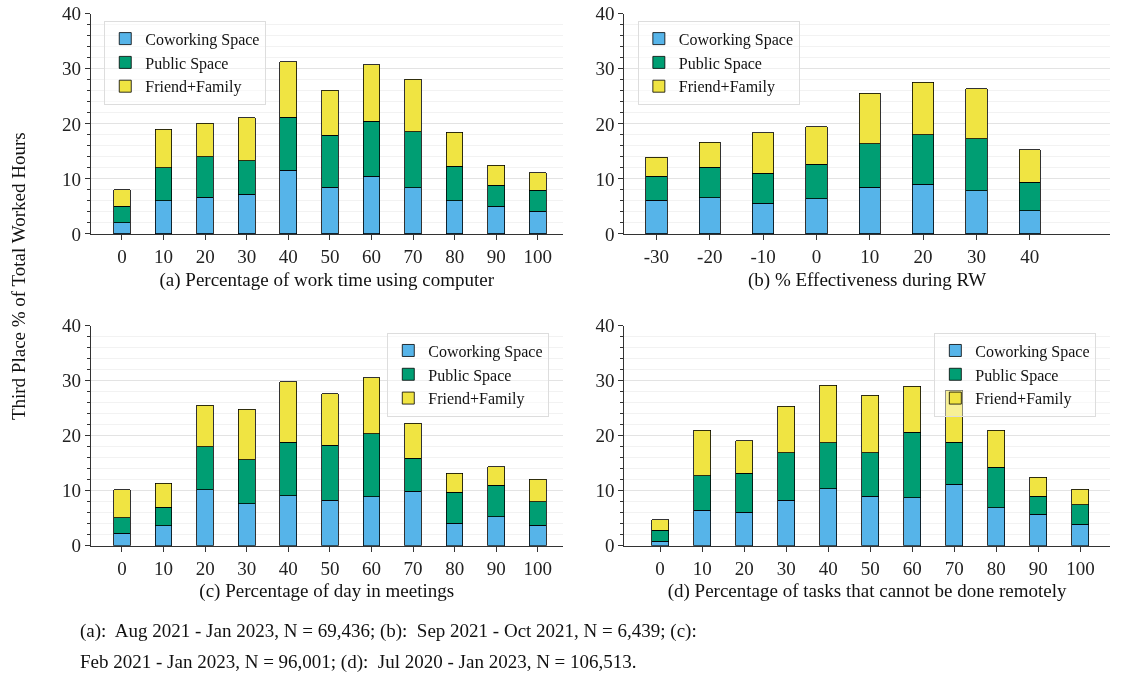 The height and width of the screenshot is (690, 1121). I want to click on text: (a): Aug 2021 - Jan 2023, N = 69,436; (b): Sep 2021 - Oct 2021, N = 6,439; (c):, so click(388, 631).